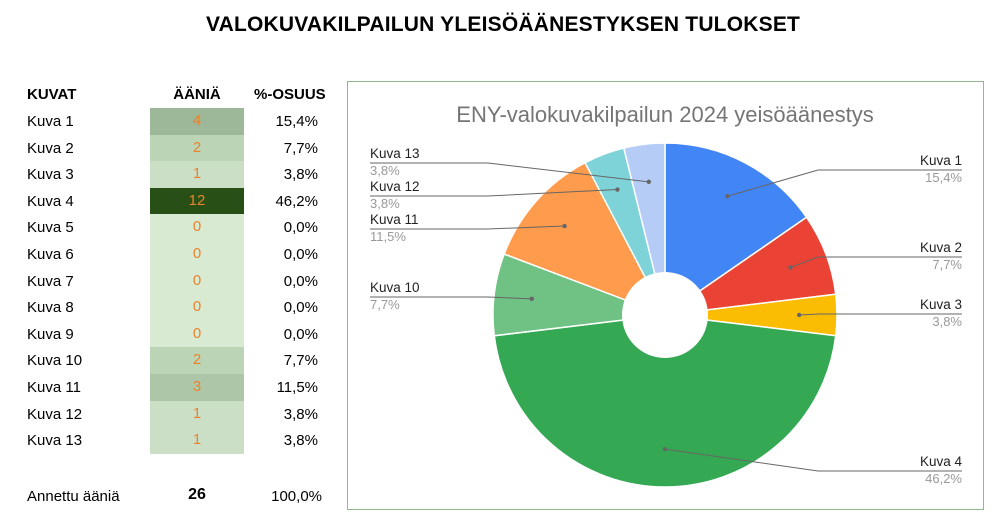 The height and width of the screenshot is (524, 1006). I want to click on votes-cell: 3, so click(197, 387).